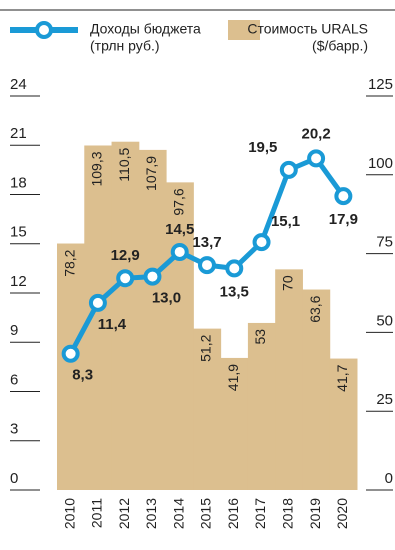 This screenshot has height=550, width=395. Describe the element at coordinates (288, 283) in the screenshot. I see `bar-value-label: 70` at that location.